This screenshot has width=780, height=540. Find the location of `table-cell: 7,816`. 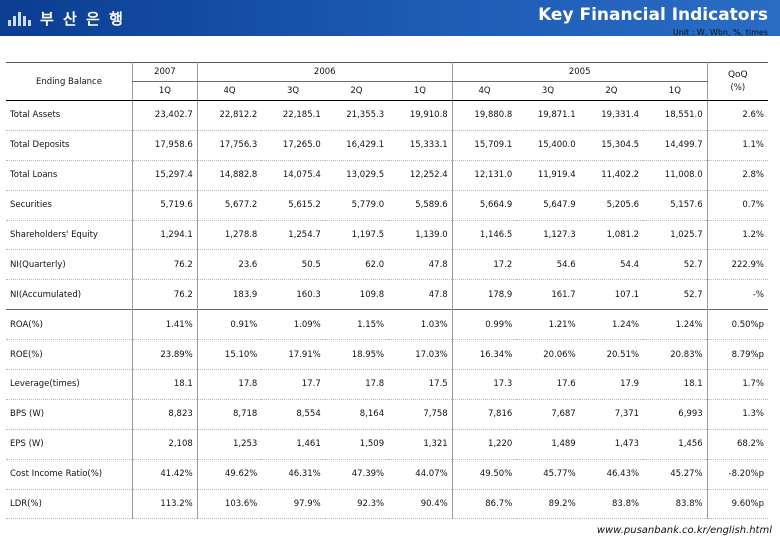

table-cell: 7,816 is located at coordinates (484, 414).